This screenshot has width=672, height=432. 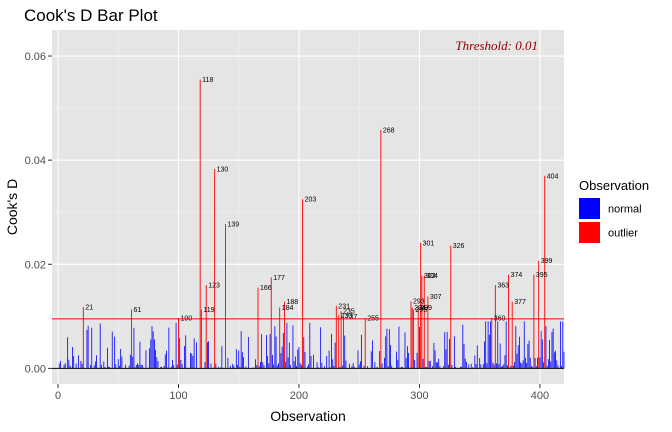 What do you see at coordinates (35, 57) in the screenshot?
I see `y-tick-label: 0.06` at bounding box center [35, 57].